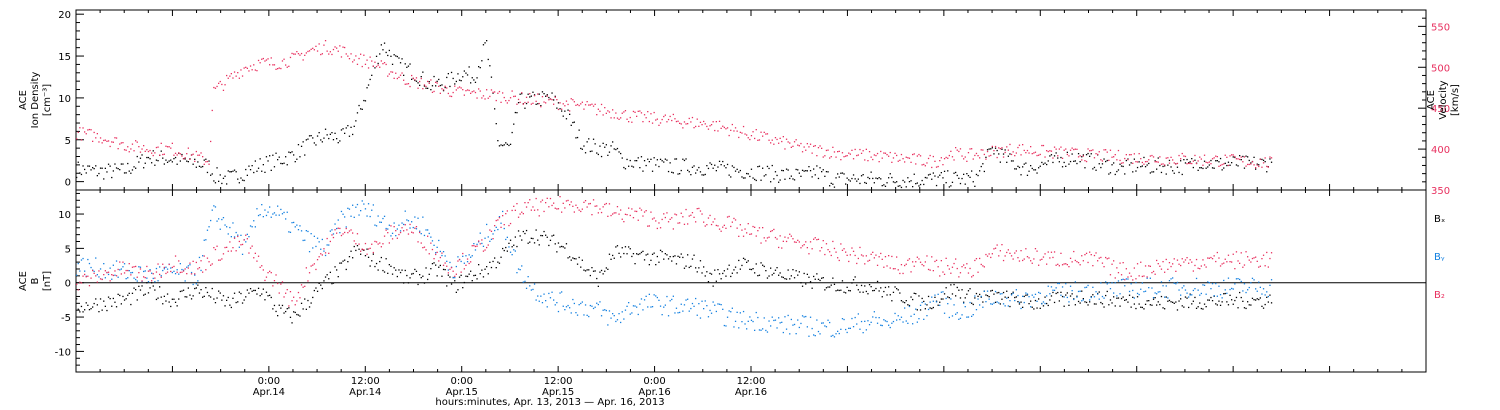  I want to click on y-tick-label: 5, so click(68, 249).